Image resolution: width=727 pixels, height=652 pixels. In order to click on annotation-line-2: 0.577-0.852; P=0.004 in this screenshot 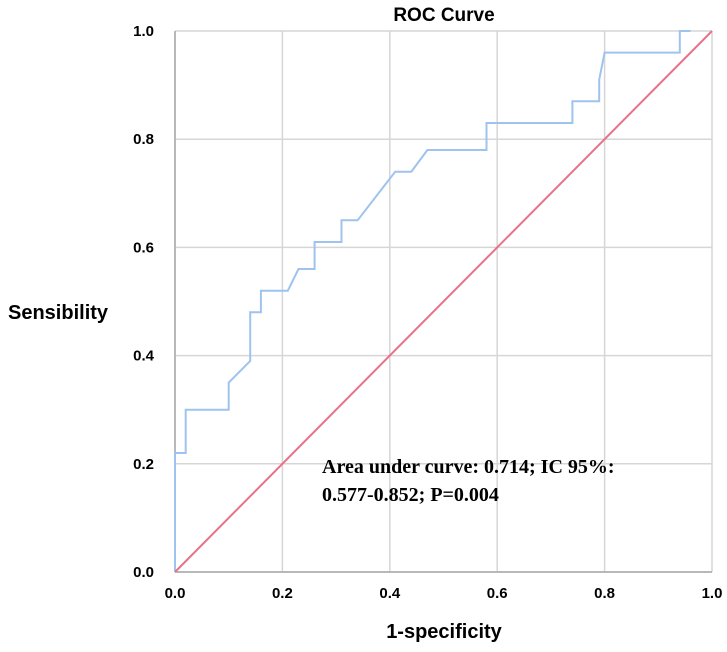, I will do `click(410, 495)`.